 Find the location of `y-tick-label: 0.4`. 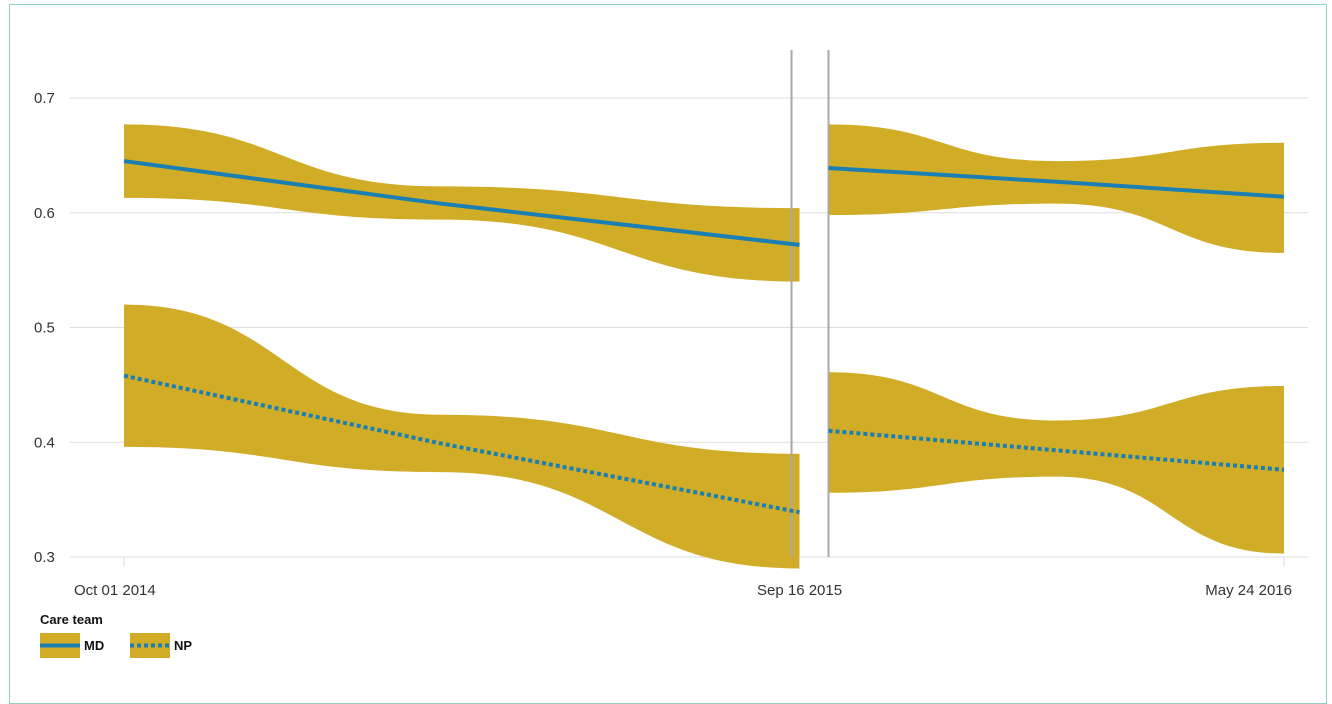

y-tick-label: 0.4 is located at coordinates (44, 442).